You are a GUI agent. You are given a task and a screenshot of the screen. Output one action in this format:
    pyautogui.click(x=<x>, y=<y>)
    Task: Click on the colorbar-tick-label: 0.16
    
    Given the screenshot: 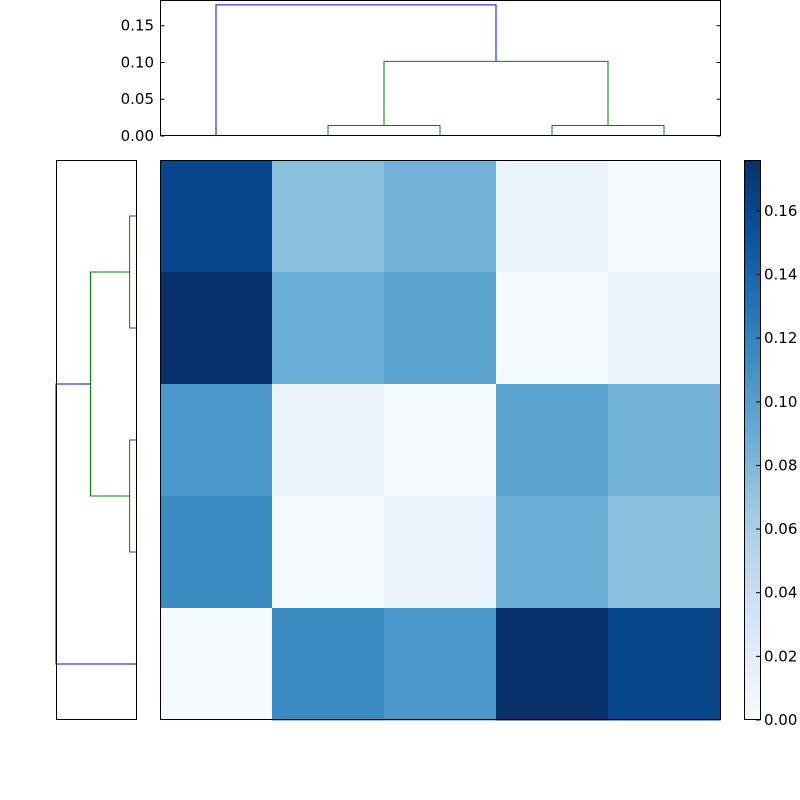 What is the action you would take?
    pyautogui.click(x=780, y=211)
    